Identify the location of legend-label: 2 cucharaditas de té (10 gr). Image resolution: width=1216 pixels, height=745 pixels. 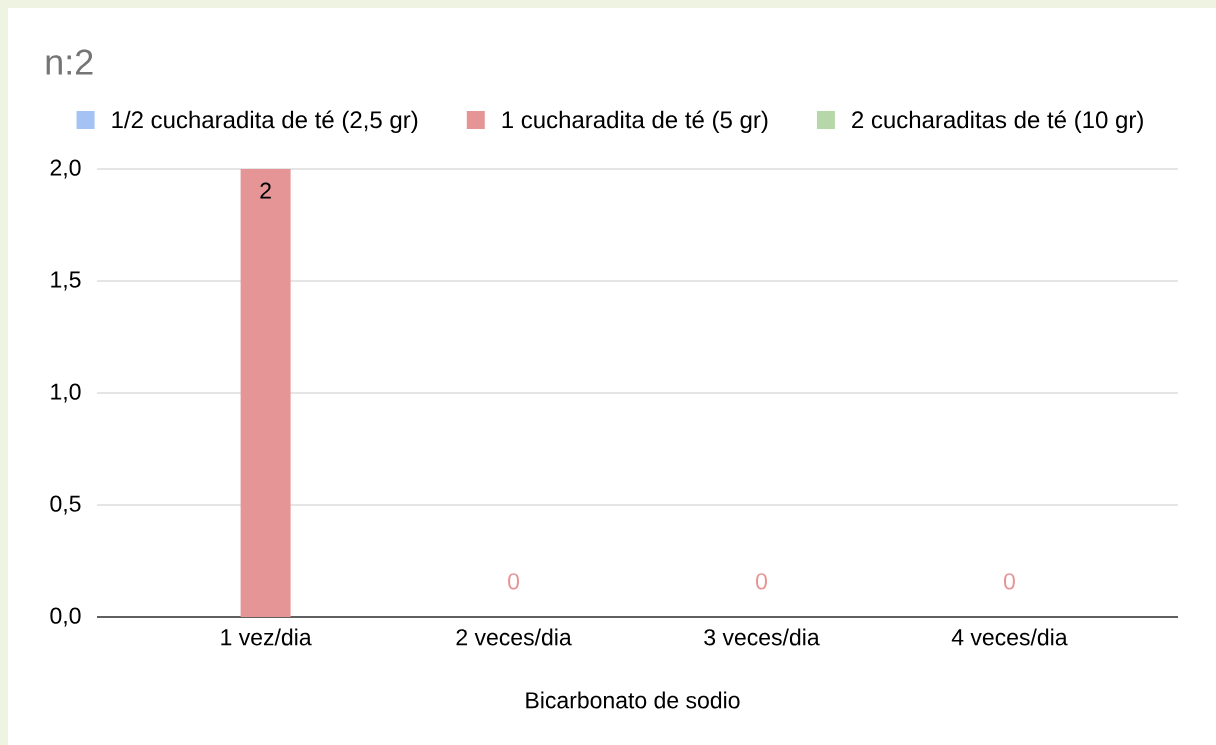
(997, 122).